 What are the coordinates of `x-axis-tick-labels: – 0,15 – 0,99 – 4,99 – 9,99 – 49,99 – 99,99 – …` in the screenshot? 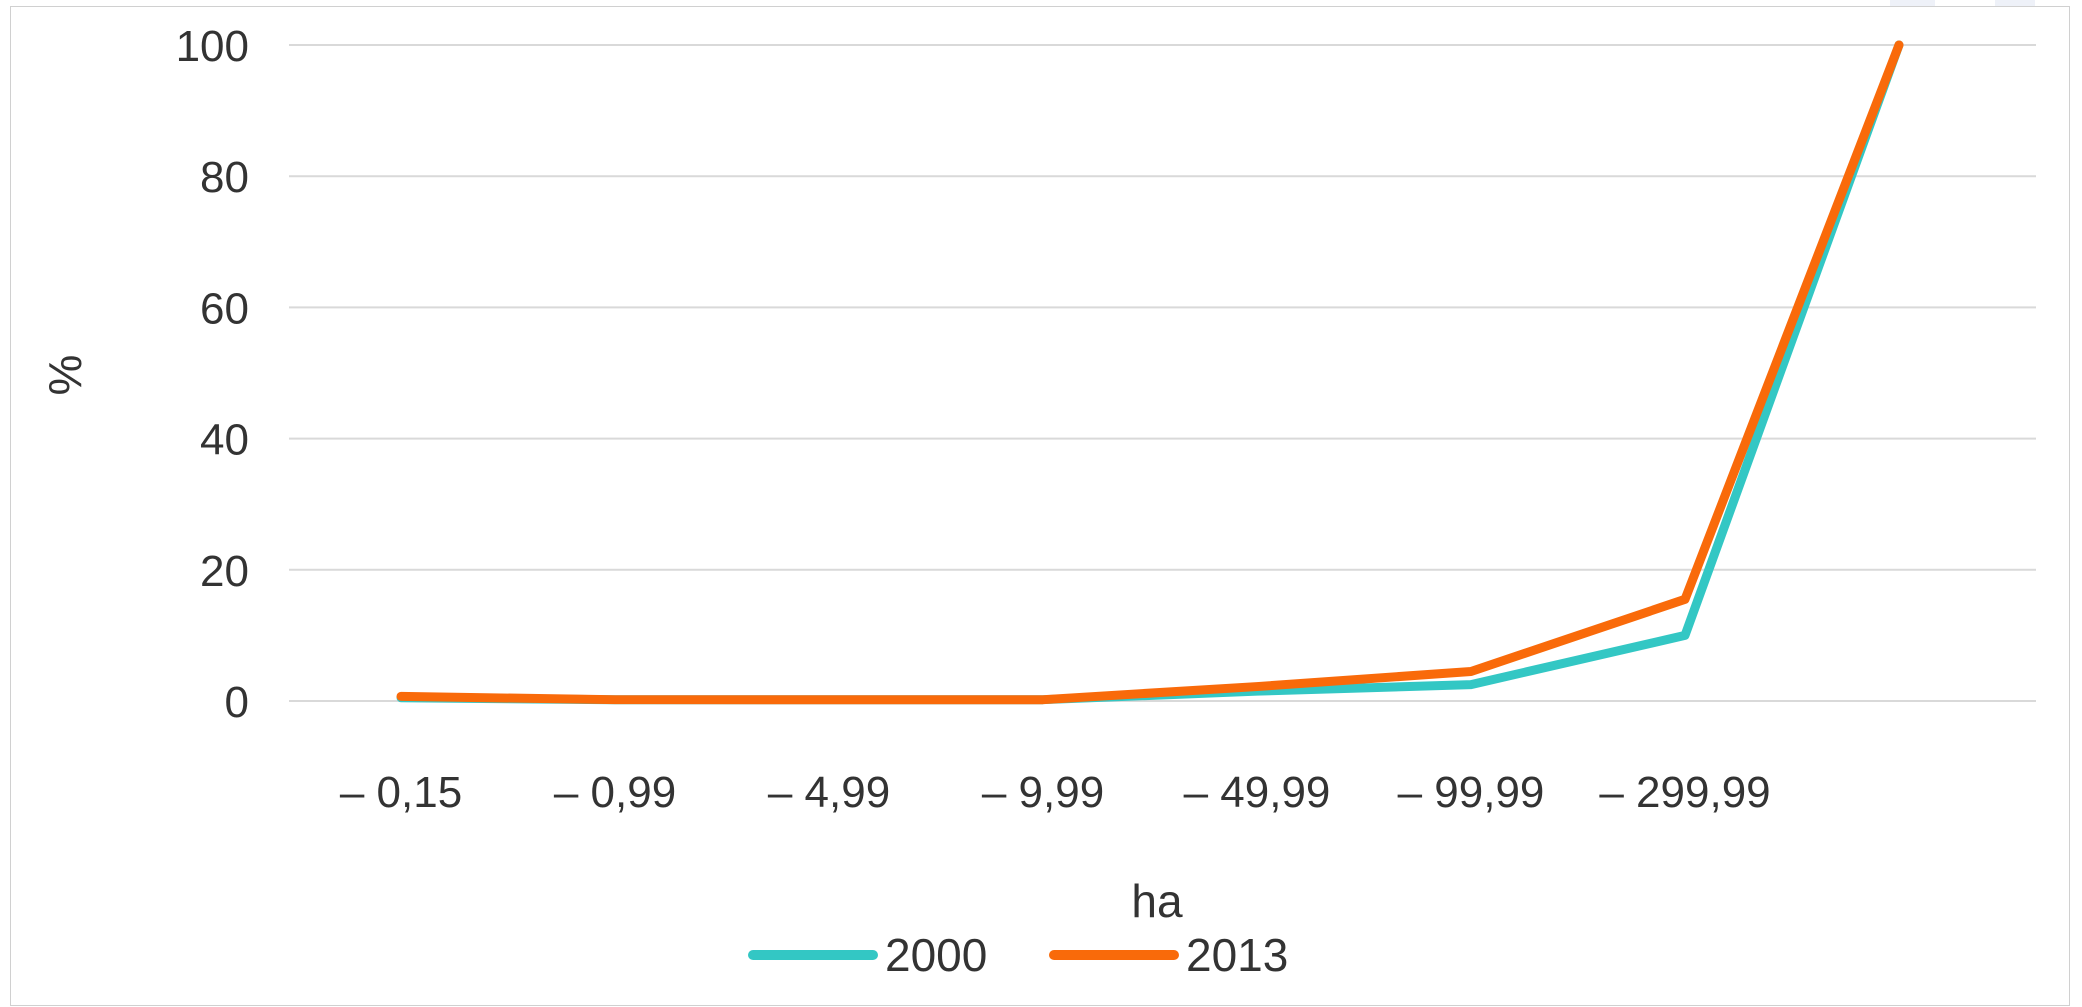 It's located at (1055, 792).